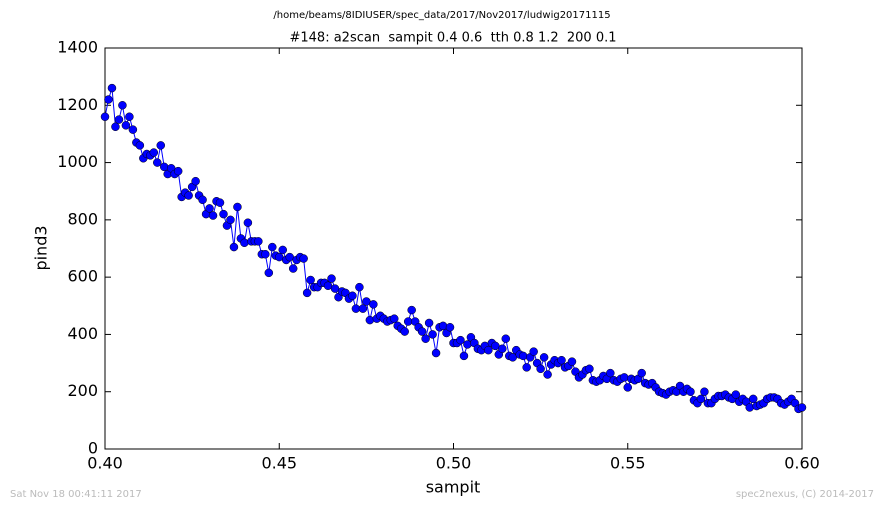 This screenshot has height=509, width=884. I want to click on y-tick-label: 200, so click(82, 390).